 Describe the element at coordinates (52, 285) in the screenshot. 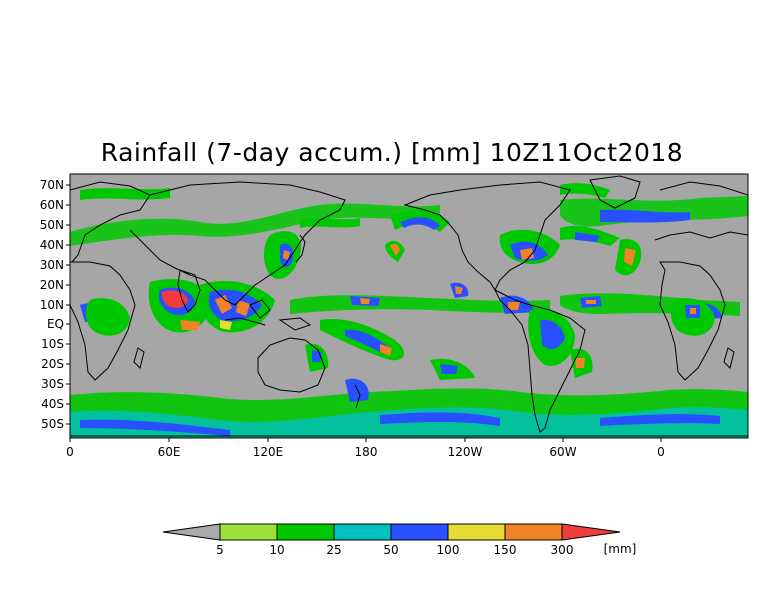

I see `lat-tick-label: 20N` at that location.